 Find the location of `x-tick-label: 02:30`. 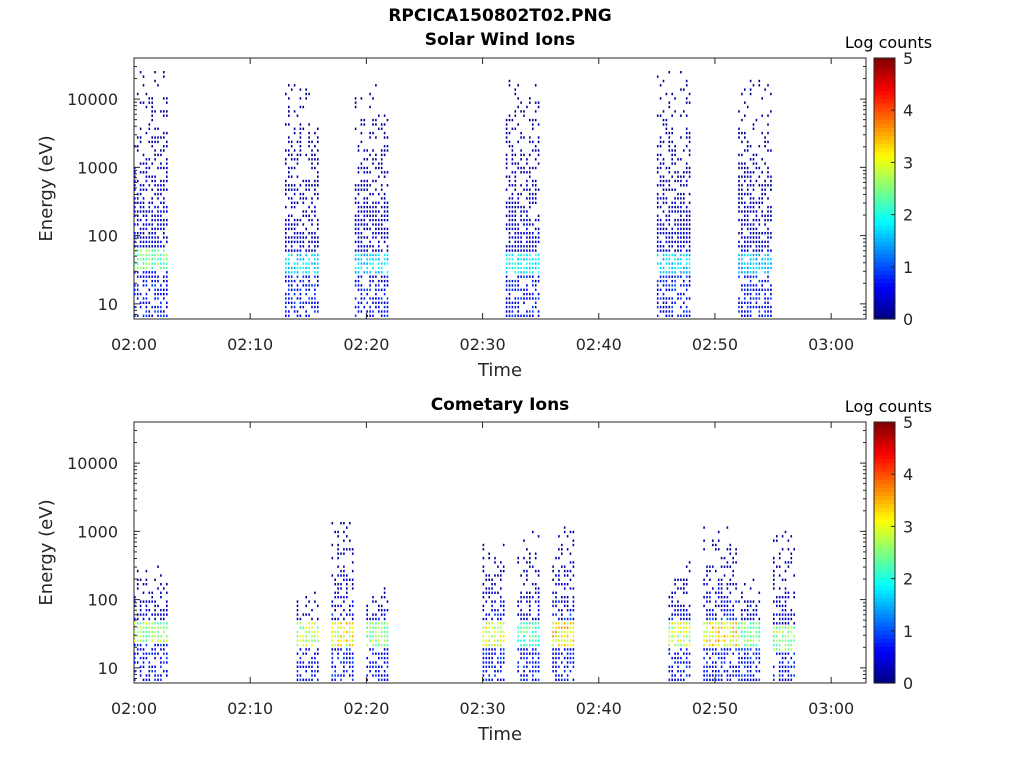

x-tick-label: 02:30 is located at coordinates (483, 708).